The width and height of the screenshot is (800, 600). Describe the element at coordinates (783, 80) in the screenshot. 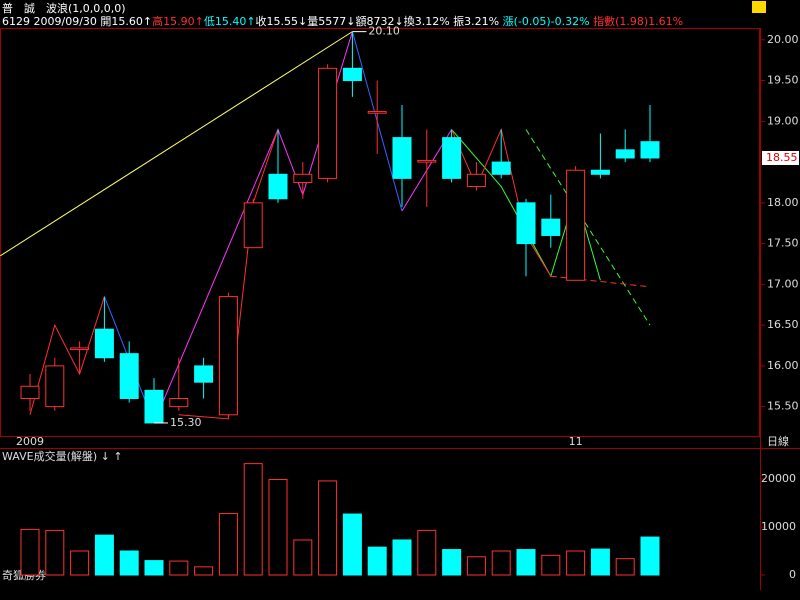

I see `y-tick-label: 19.50` at that location.